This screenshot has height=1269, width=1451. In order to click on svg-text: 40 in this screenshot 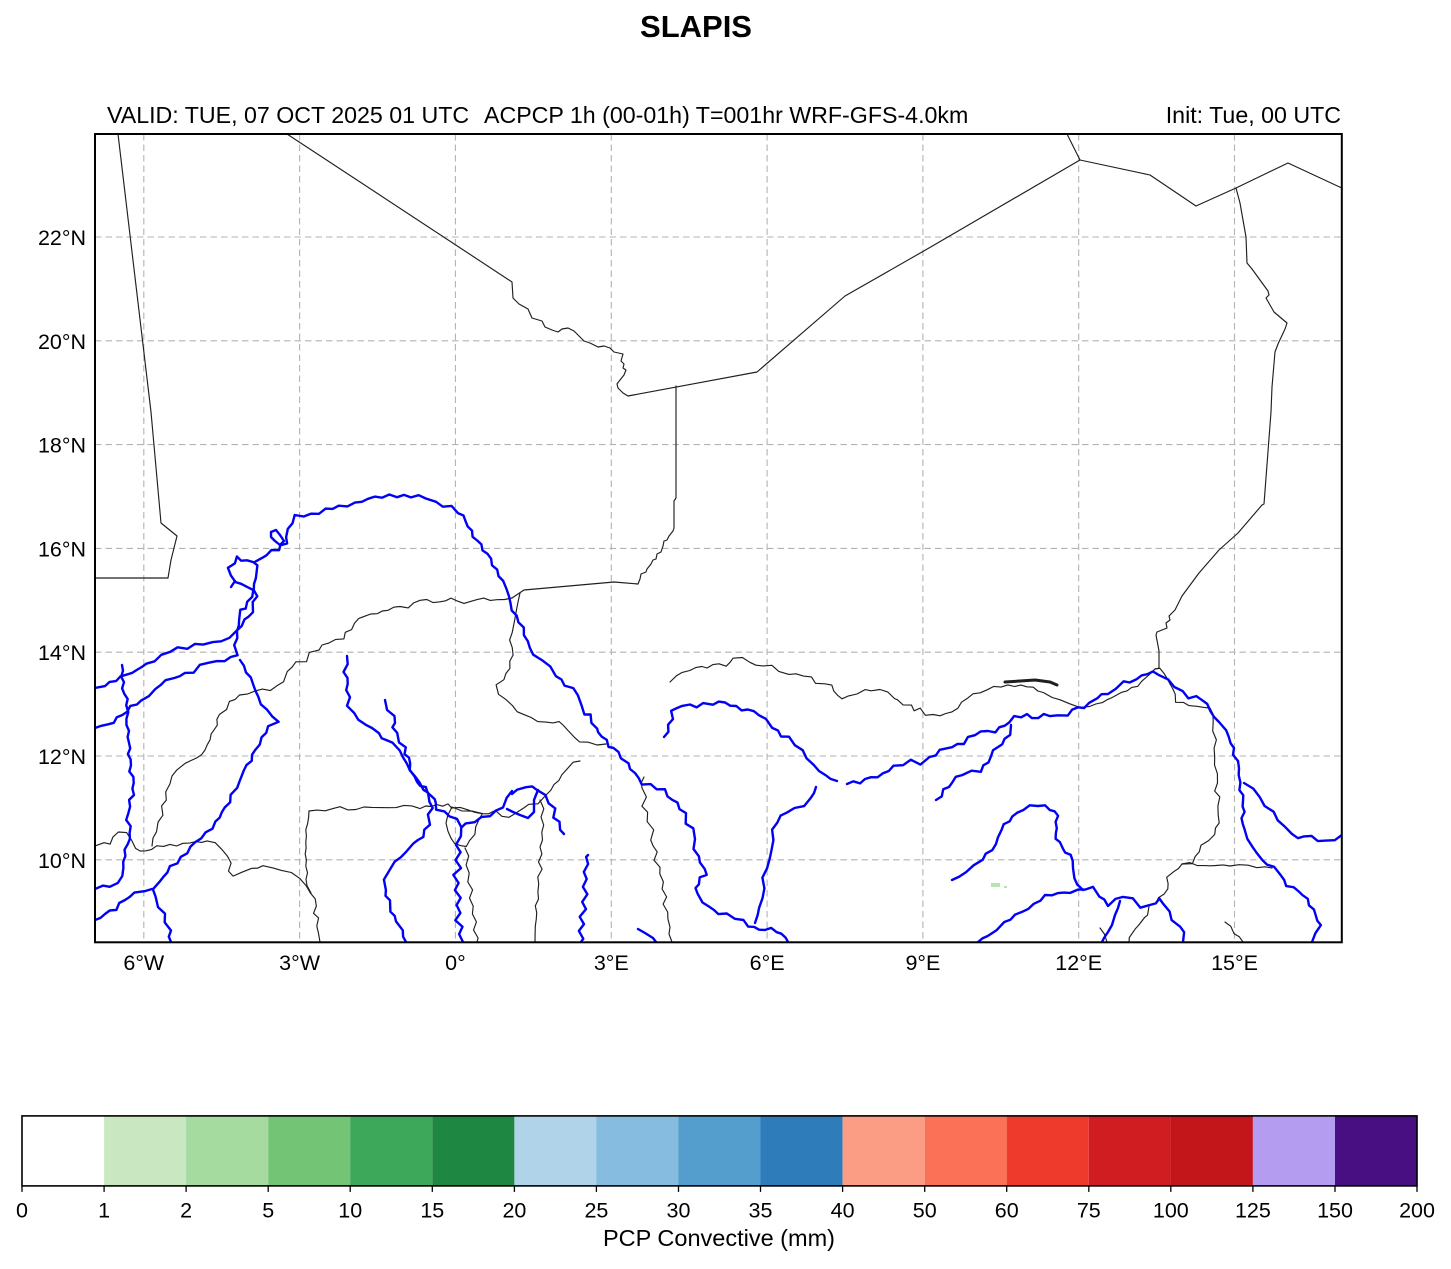, I will do `click(843, 1211)`.